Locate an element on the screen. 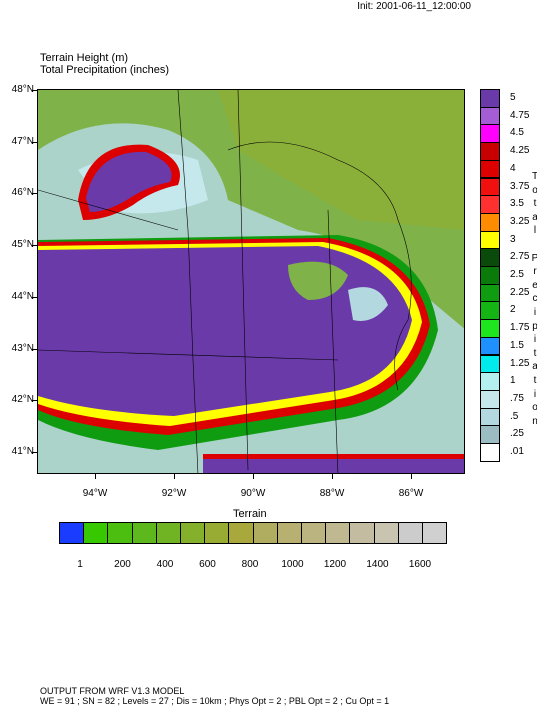 This screenshot has height=706, width=537. terrain-legend-label: 1200 is located at coordinates (335, 564).